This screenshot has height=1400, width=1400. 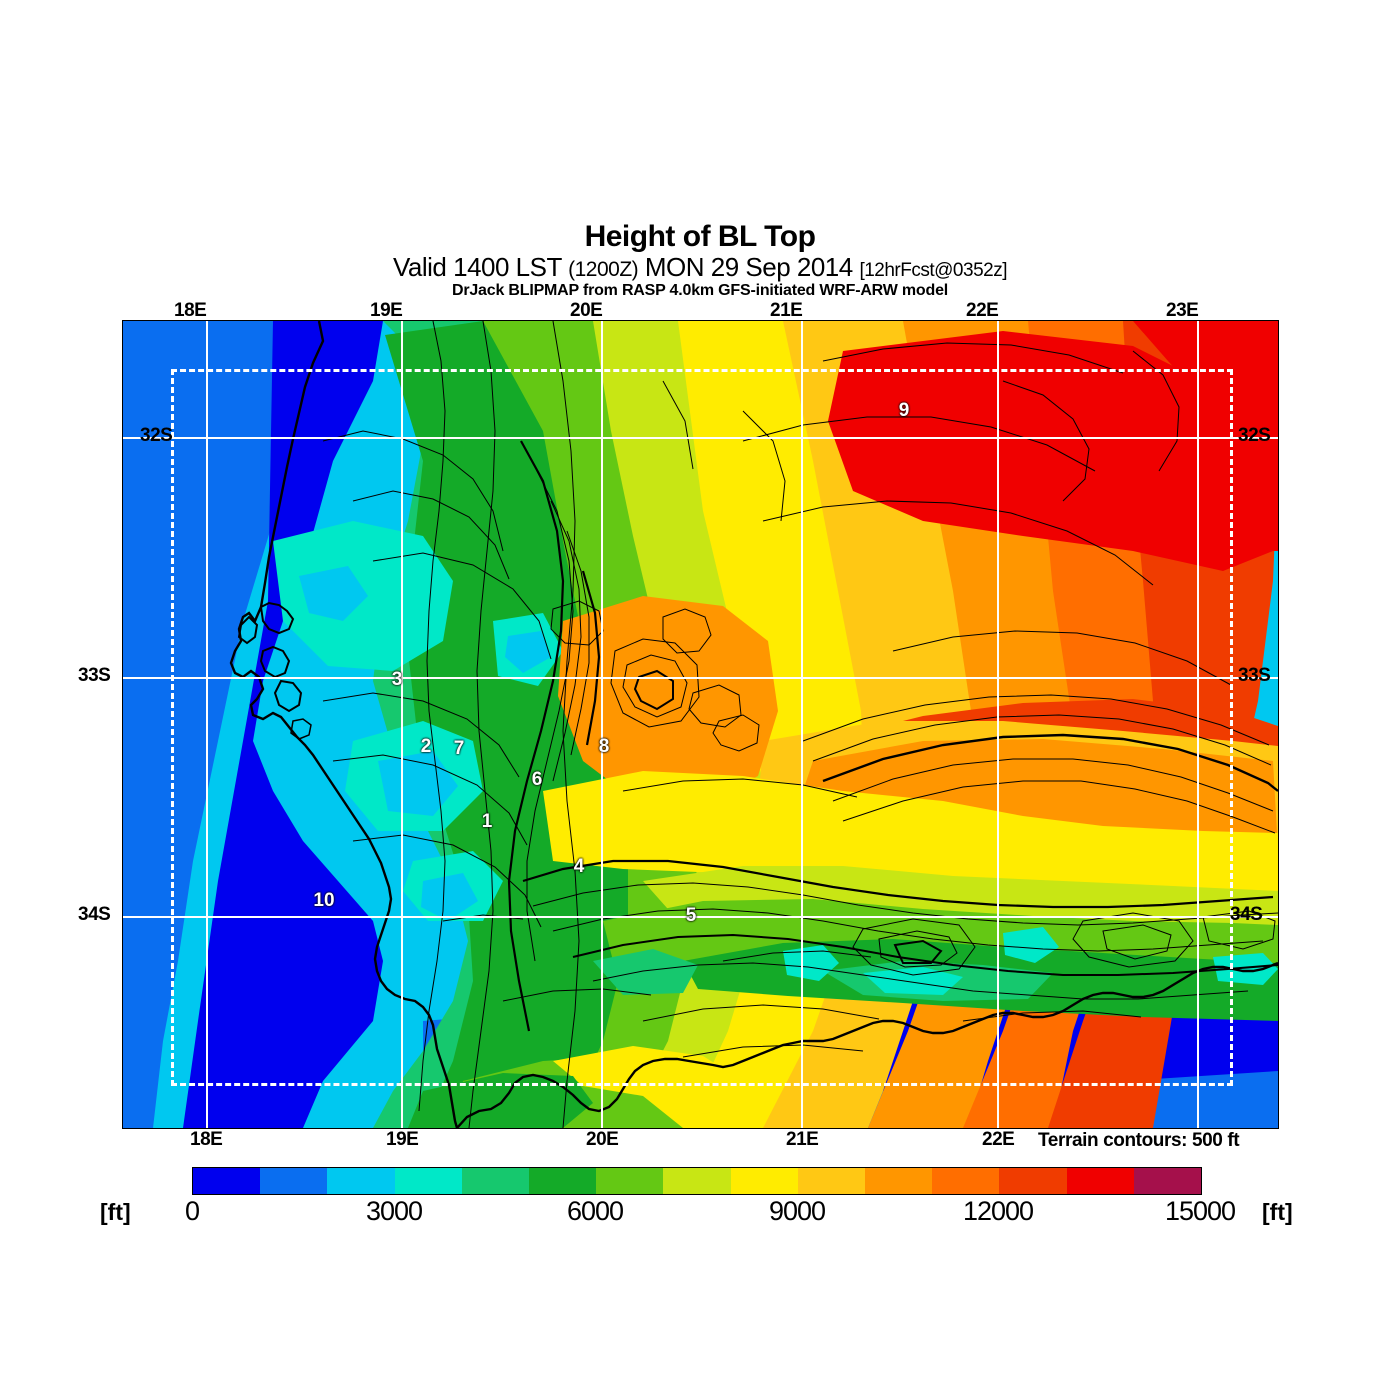 What do you see at coordinates (602, 724) in the screenshot?
I see `gridline-lon-20E` at bounding box center [602, 724].